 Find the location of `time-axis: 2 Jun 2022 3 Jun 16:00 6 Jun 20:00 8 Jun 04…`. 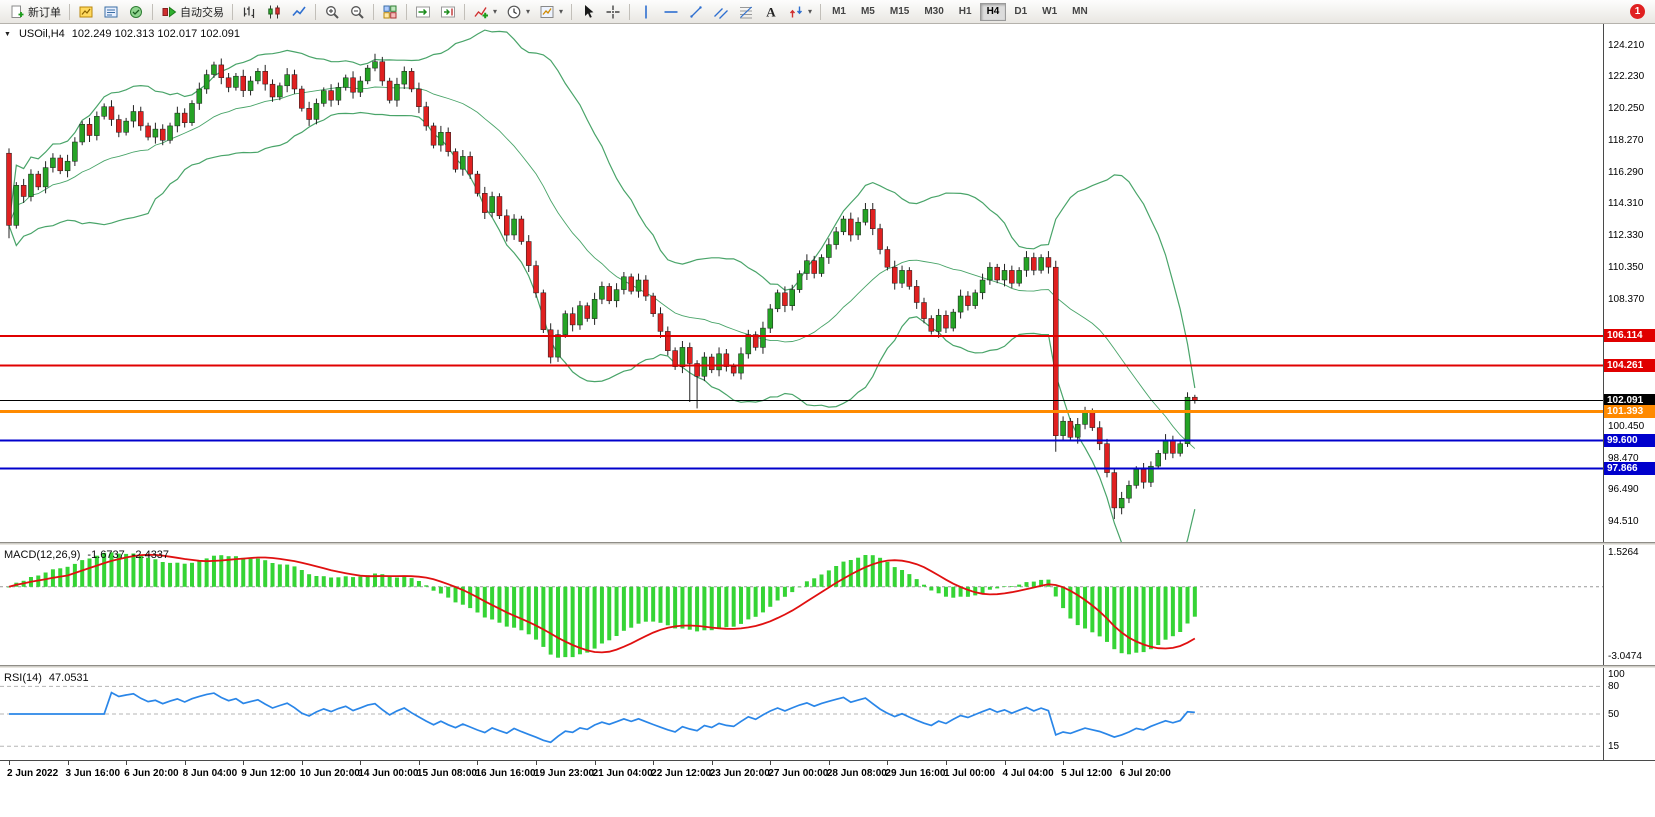

time-axis: 2 Jun 2022 3 Jun 16:00 6 Jun 20:00 8 Jun 04… is located at coordinates (827, 774).